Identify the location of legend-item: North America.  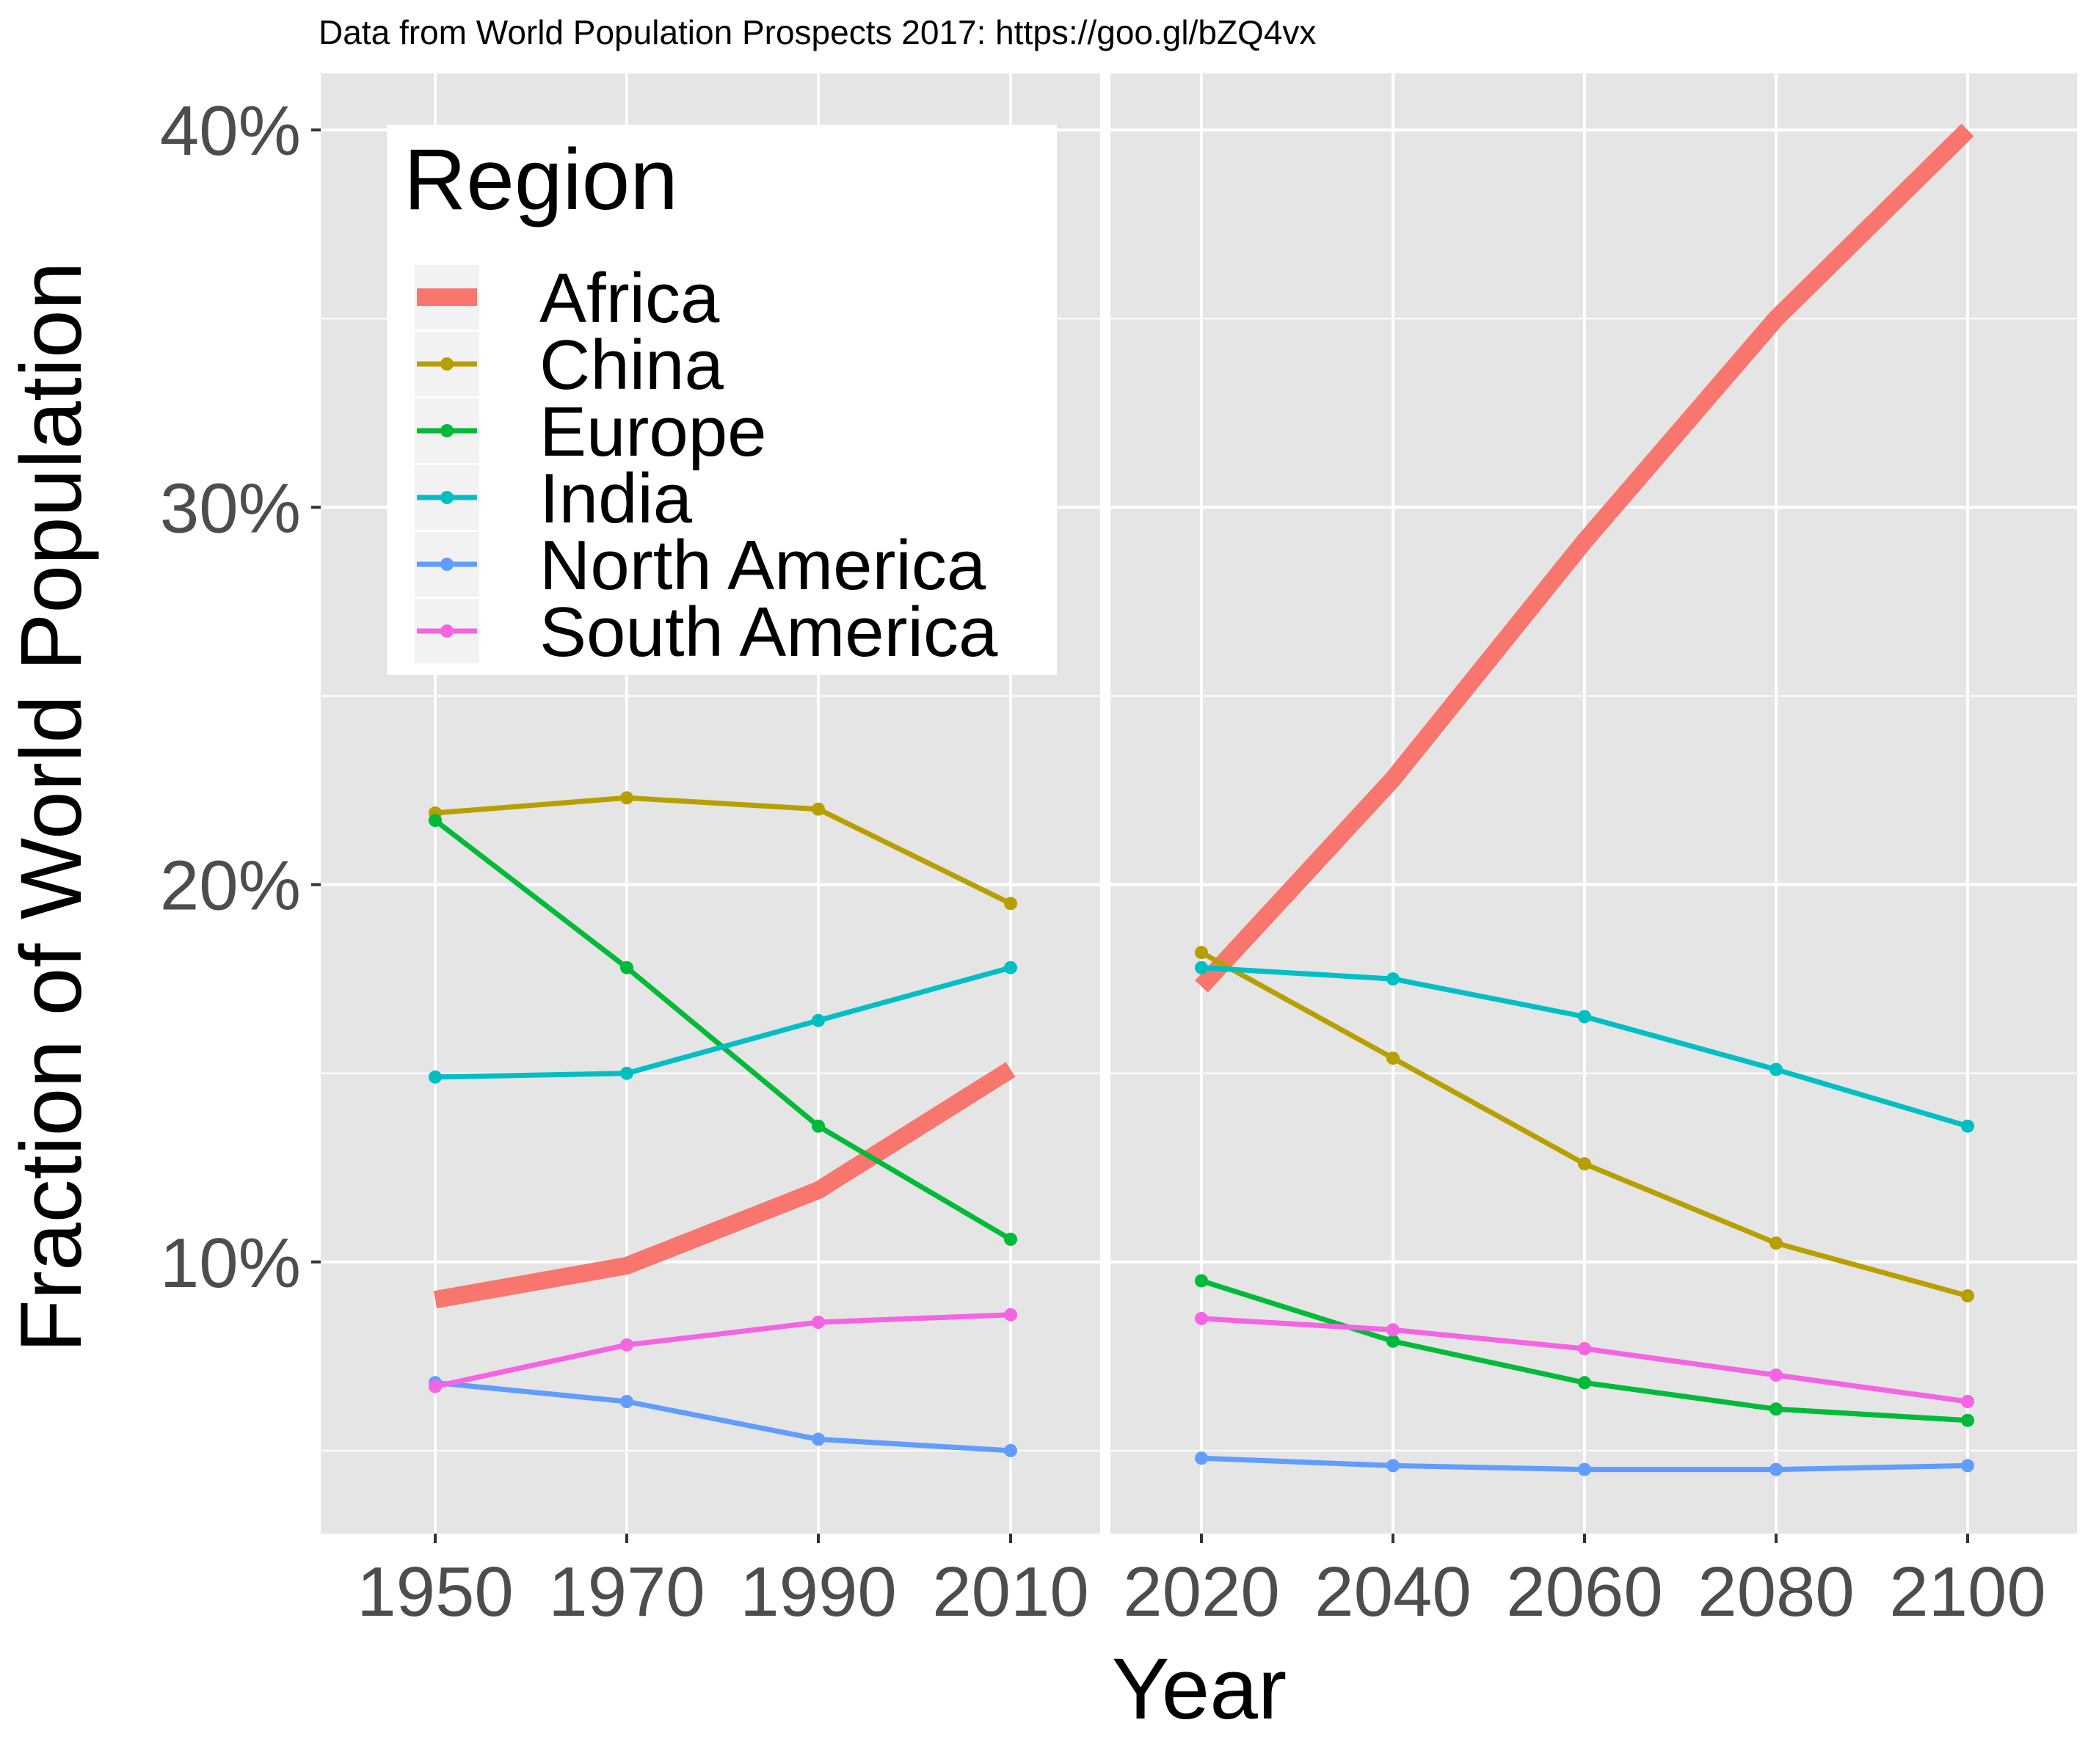
(701, 566).